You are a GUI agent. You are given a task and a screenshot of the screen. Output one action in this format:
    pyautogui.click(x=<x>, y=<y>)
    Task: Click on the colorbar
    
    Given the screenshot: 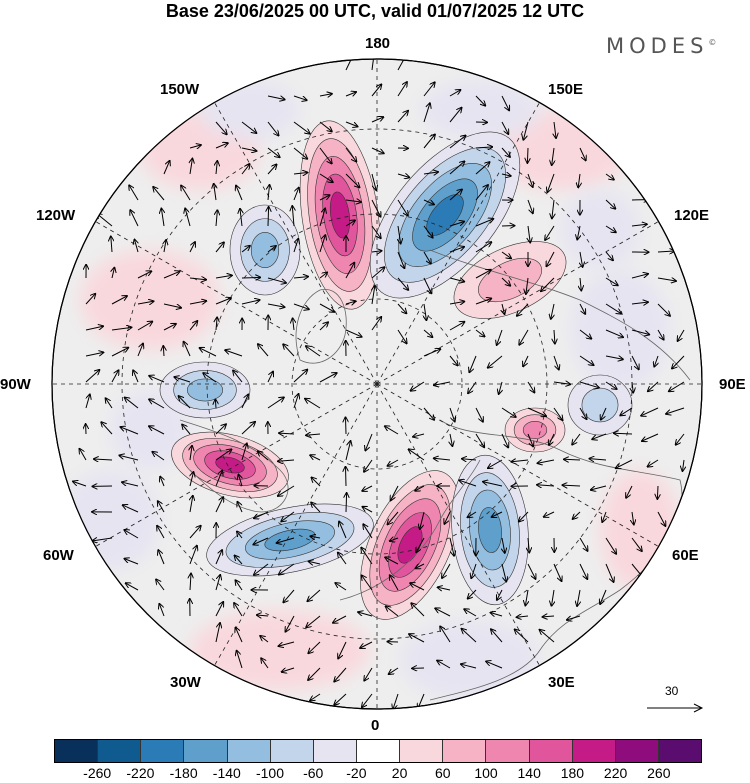 What is the action you would take?
    pyautogui.click(x=378, y=751)
    